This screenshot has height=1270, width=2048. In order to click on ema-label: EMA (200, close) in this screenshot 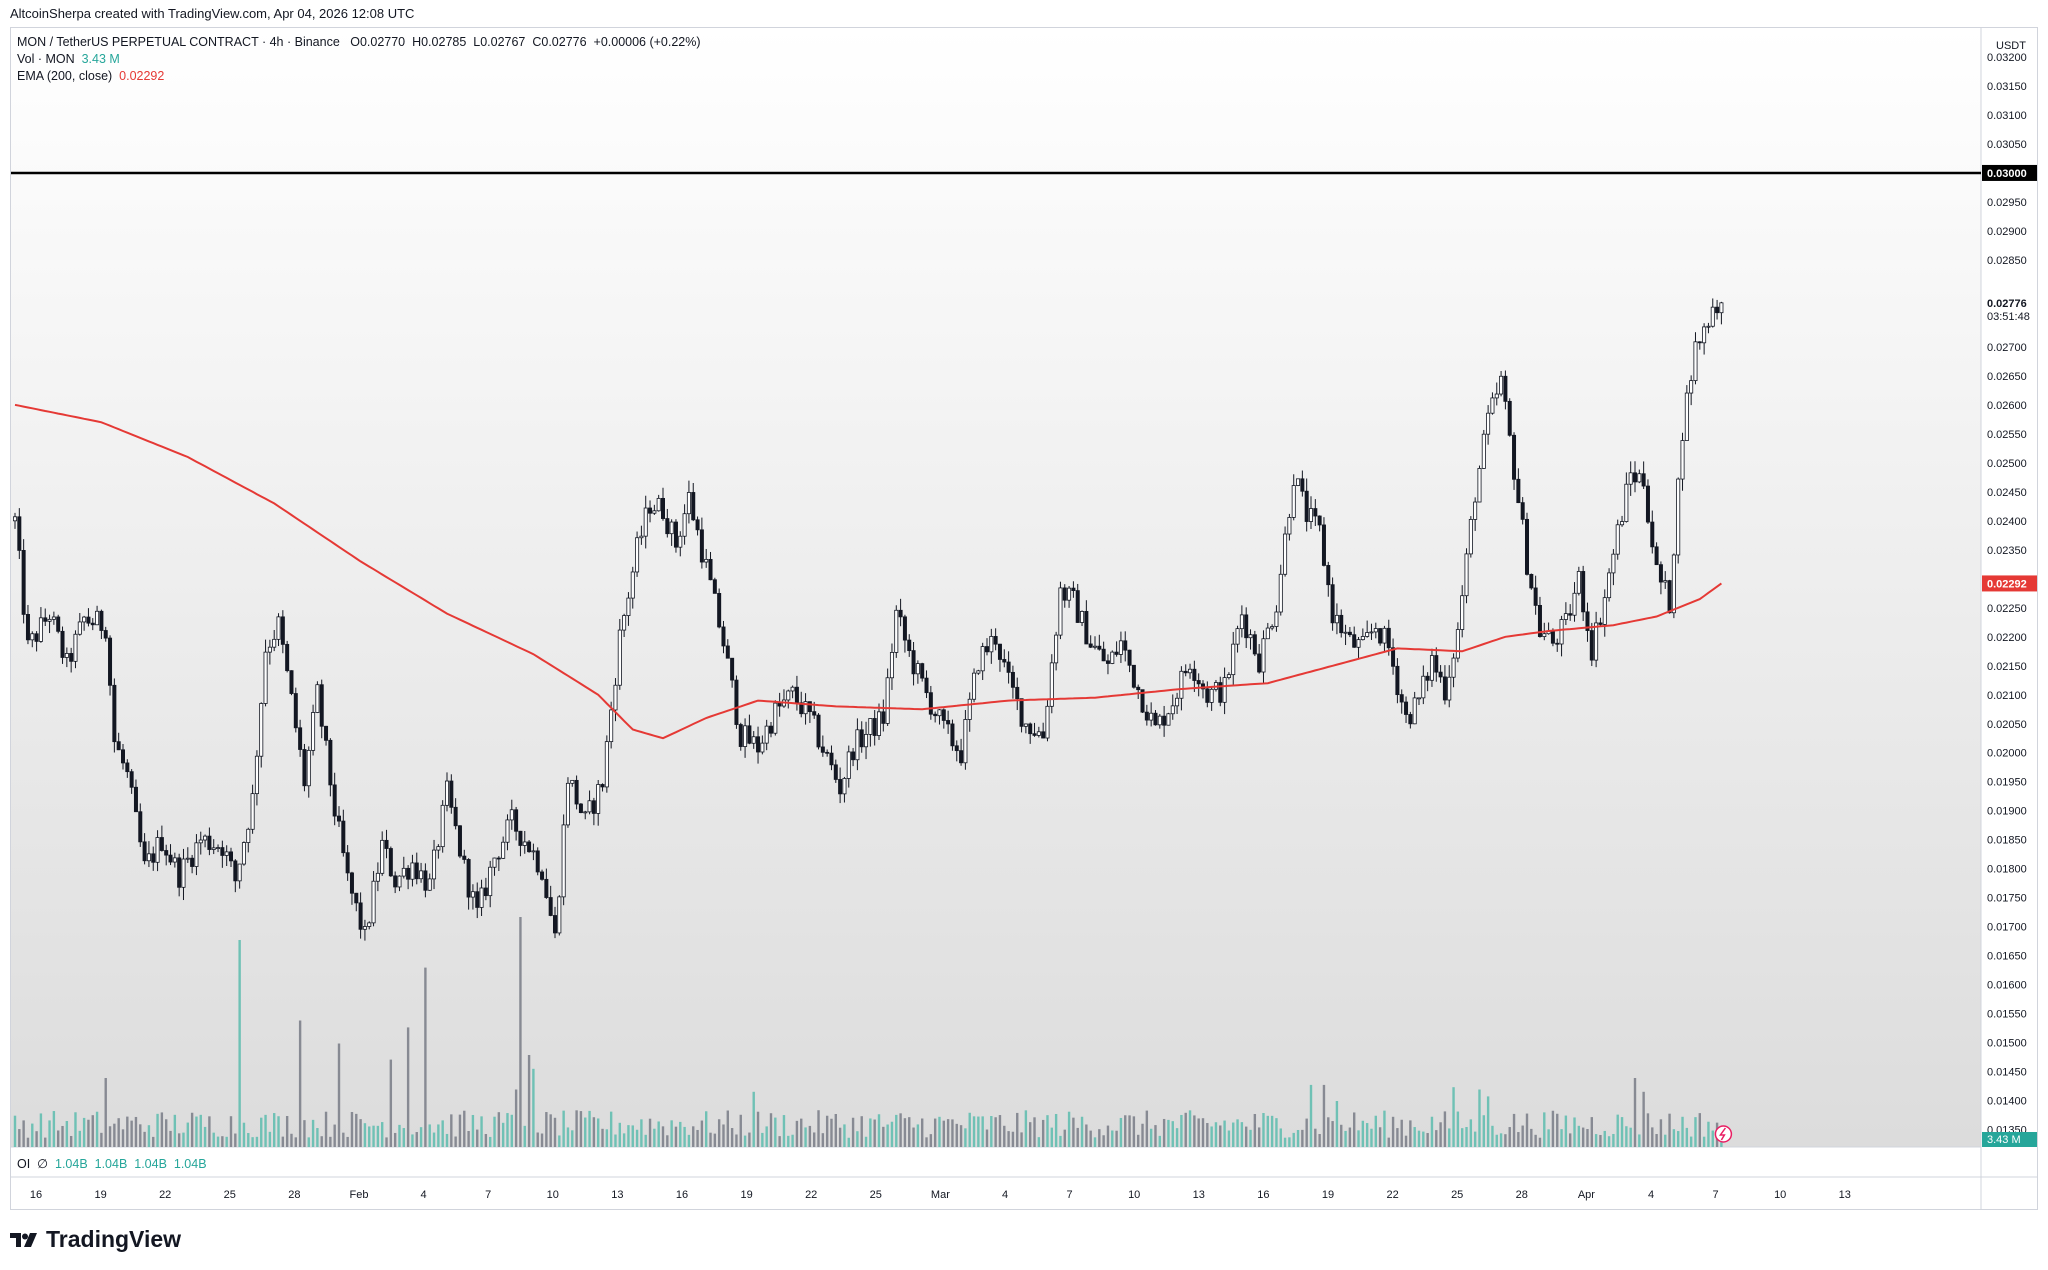, I will do `click(65, 76)`.